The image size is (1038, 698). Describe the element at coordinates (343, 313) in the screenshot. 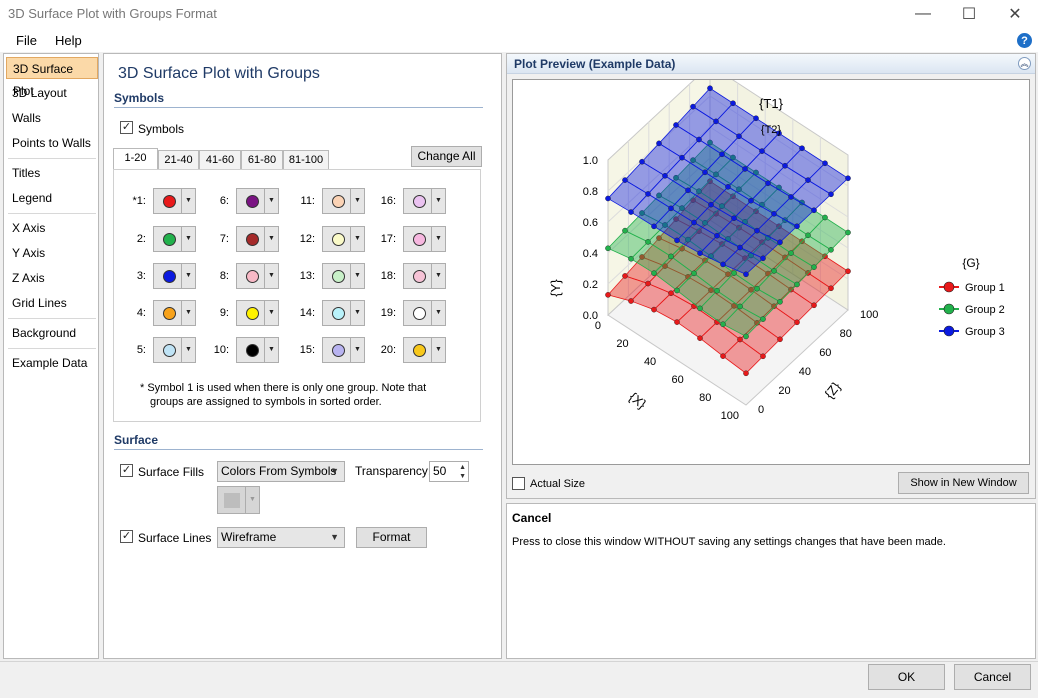

I see `symbol-14-color-picker: ▼` at that location.